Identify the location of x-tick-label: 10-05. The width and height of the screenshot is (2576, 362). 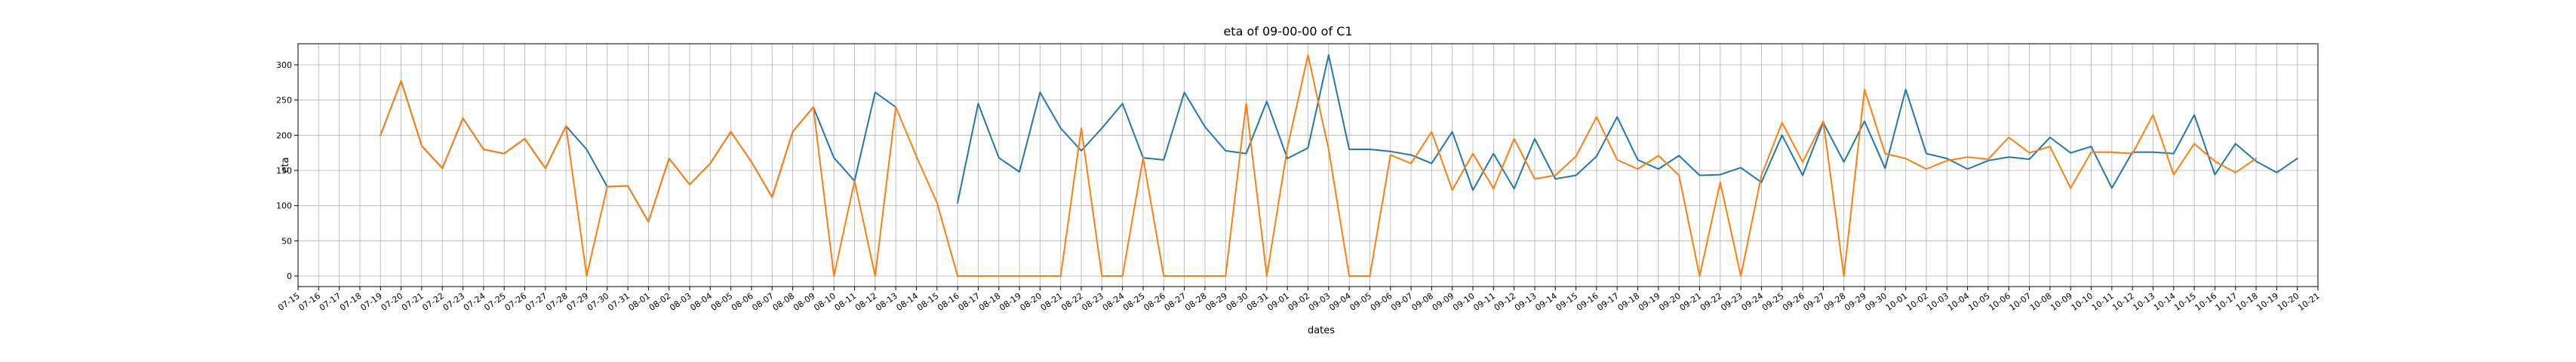
(1979, 302).